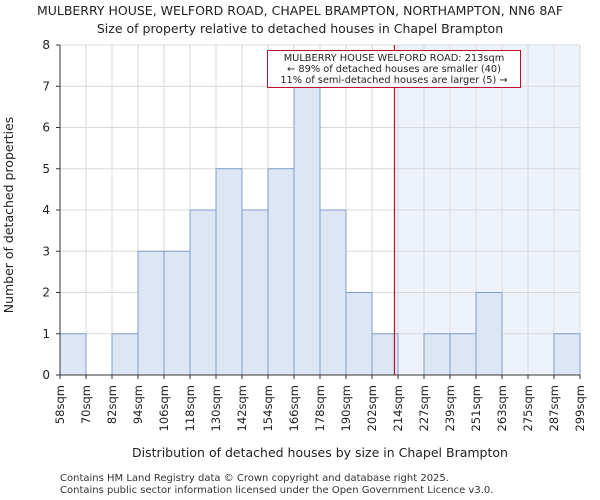 This screenshot has width=600, height=500. What do you see at coordinates (46, 128) in the screenshot?
I see `y-tick-label: 6` at bounding box center [46, 128].